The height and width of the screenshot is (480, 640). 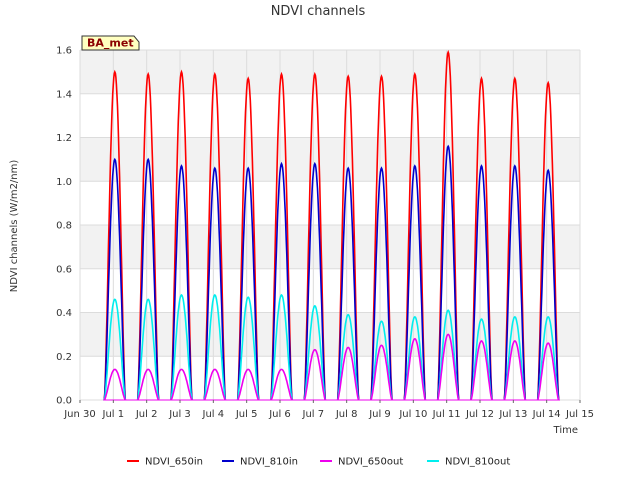 I want to click on station-badge: BA_met, so click(x=110, y=43).